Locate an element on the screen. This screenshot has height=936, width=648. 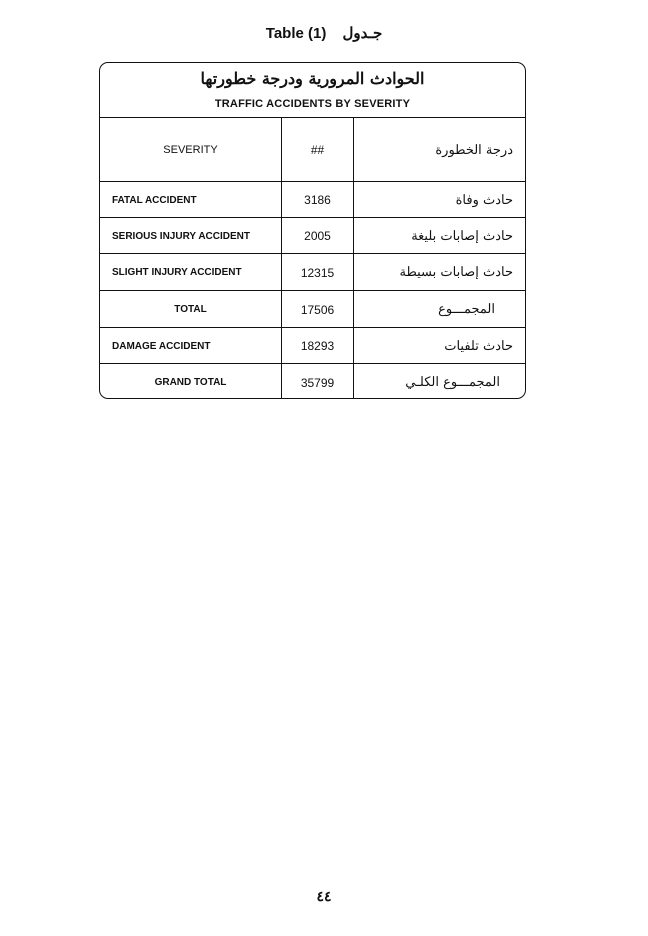
row-value: 3186 is located at coordinates (318, 200).